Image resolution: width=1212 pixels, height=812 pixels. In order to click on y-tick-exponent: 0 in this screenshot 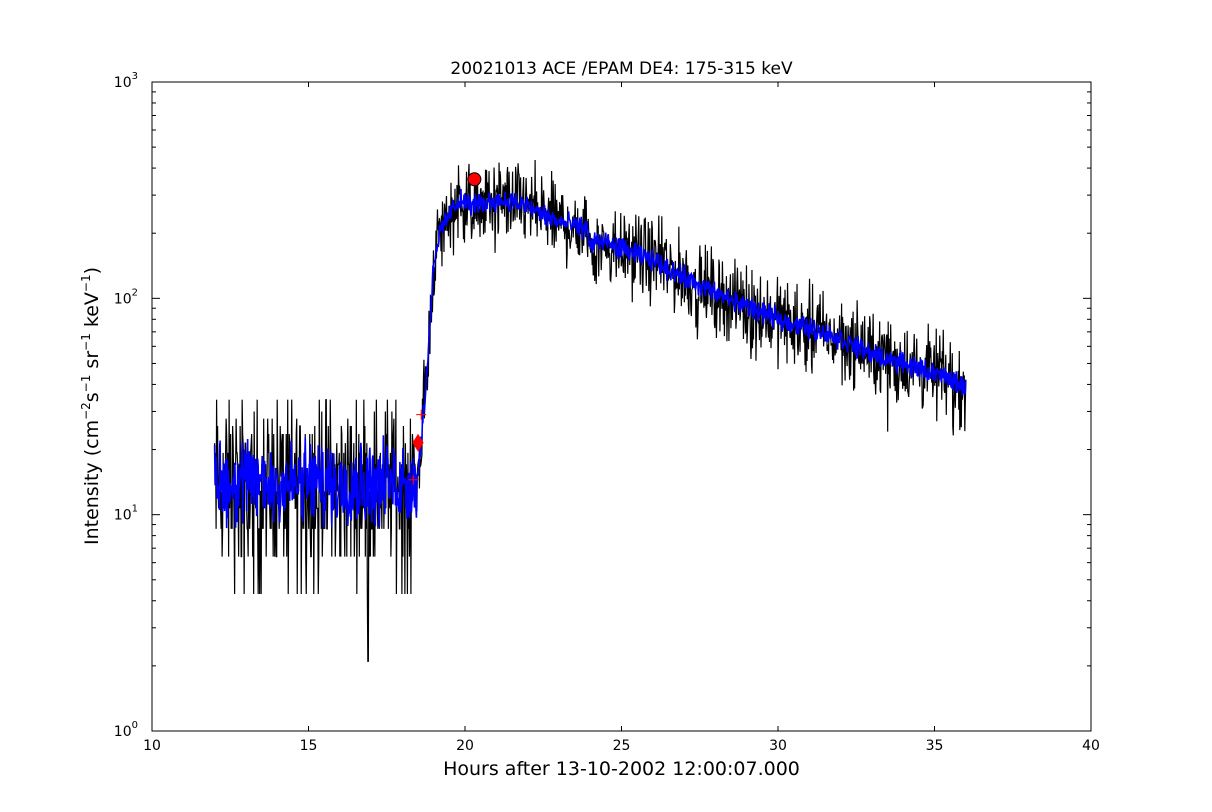, I will do `click(135, 725)`.